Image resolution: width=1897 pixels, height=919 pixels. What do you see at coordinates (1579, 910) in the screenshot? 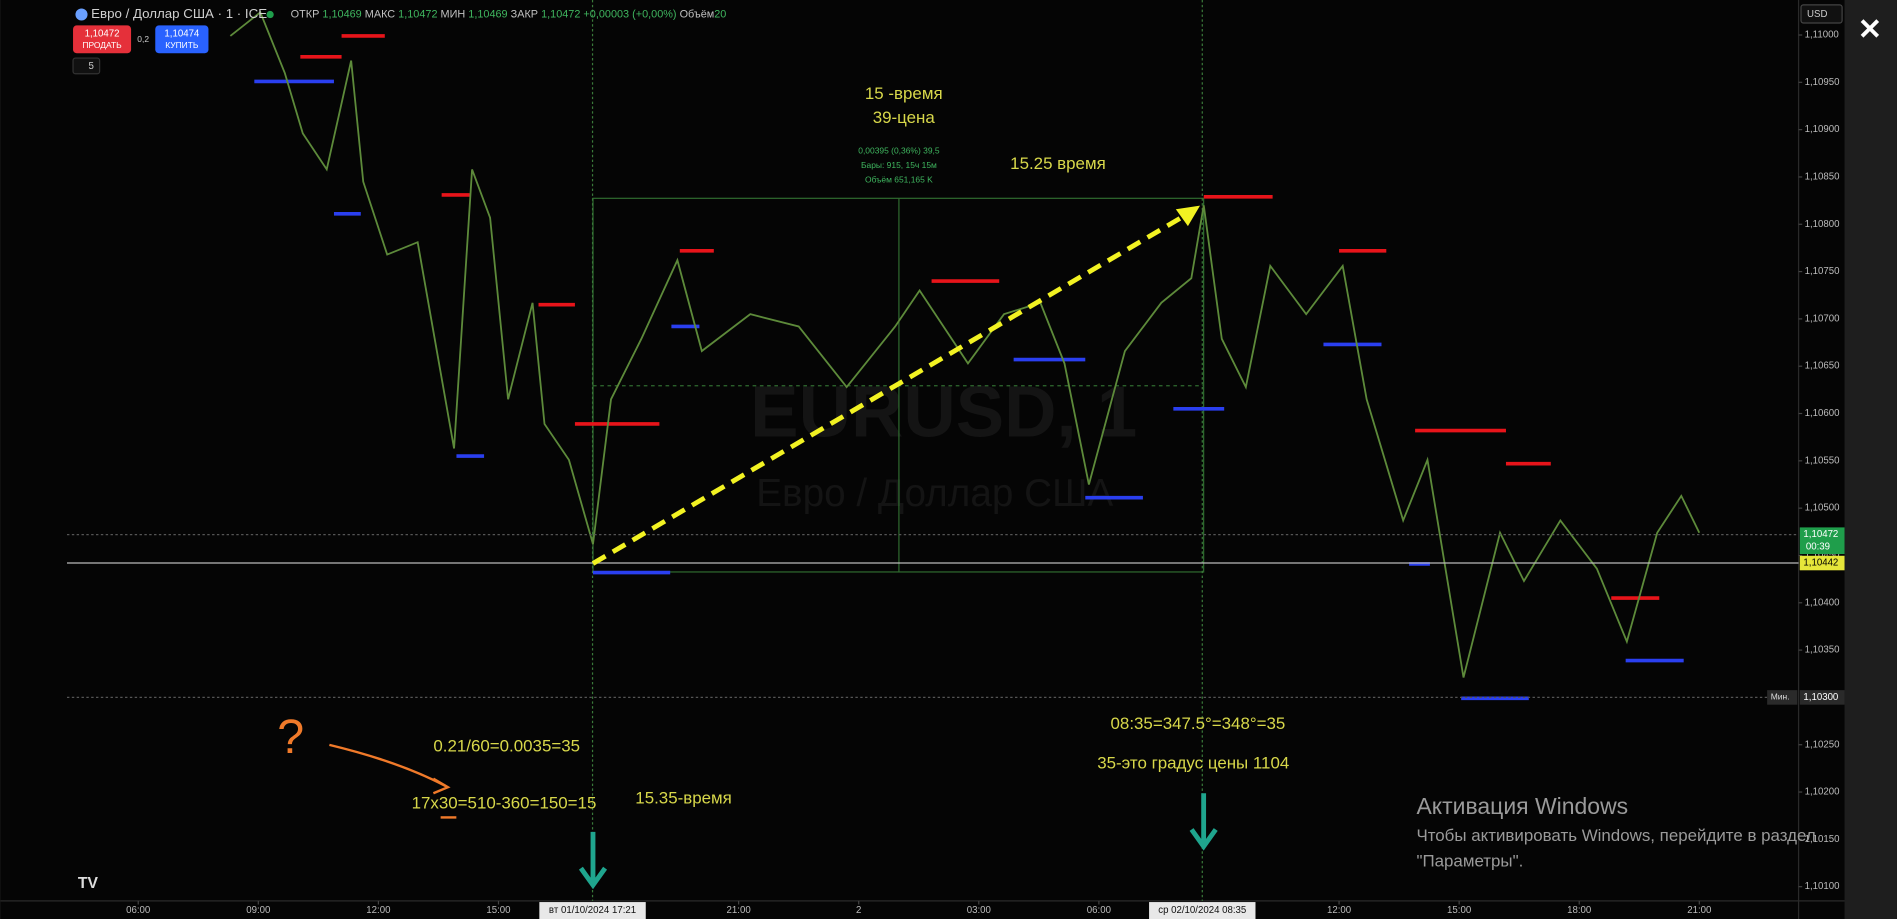
I see `x-tick-label: 18:00` at bounding box center [1579, 910].